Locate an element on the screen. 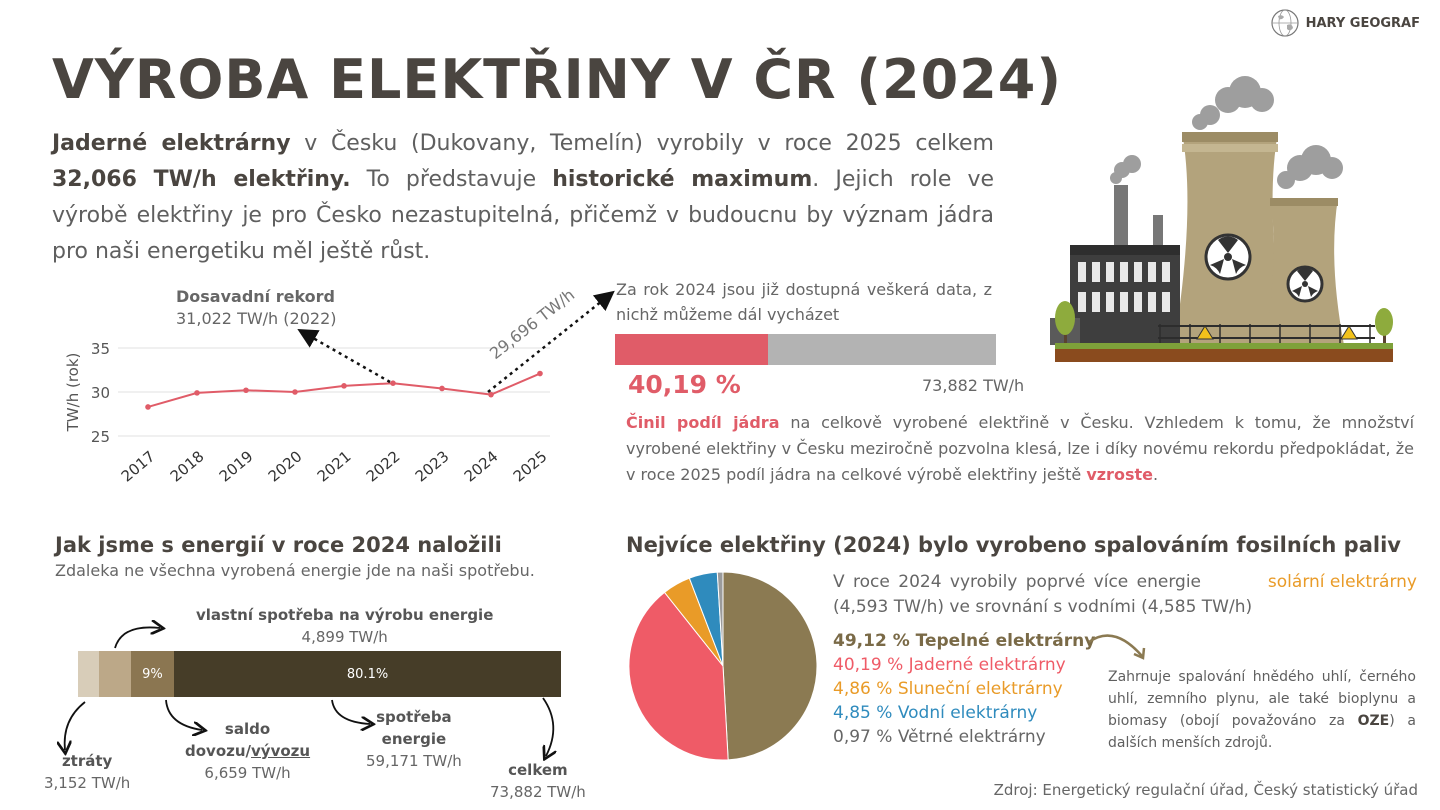 The image size is (1440, 810). label-spotreba-value: 59,171 TW/h is located at coordinates (414, 761).